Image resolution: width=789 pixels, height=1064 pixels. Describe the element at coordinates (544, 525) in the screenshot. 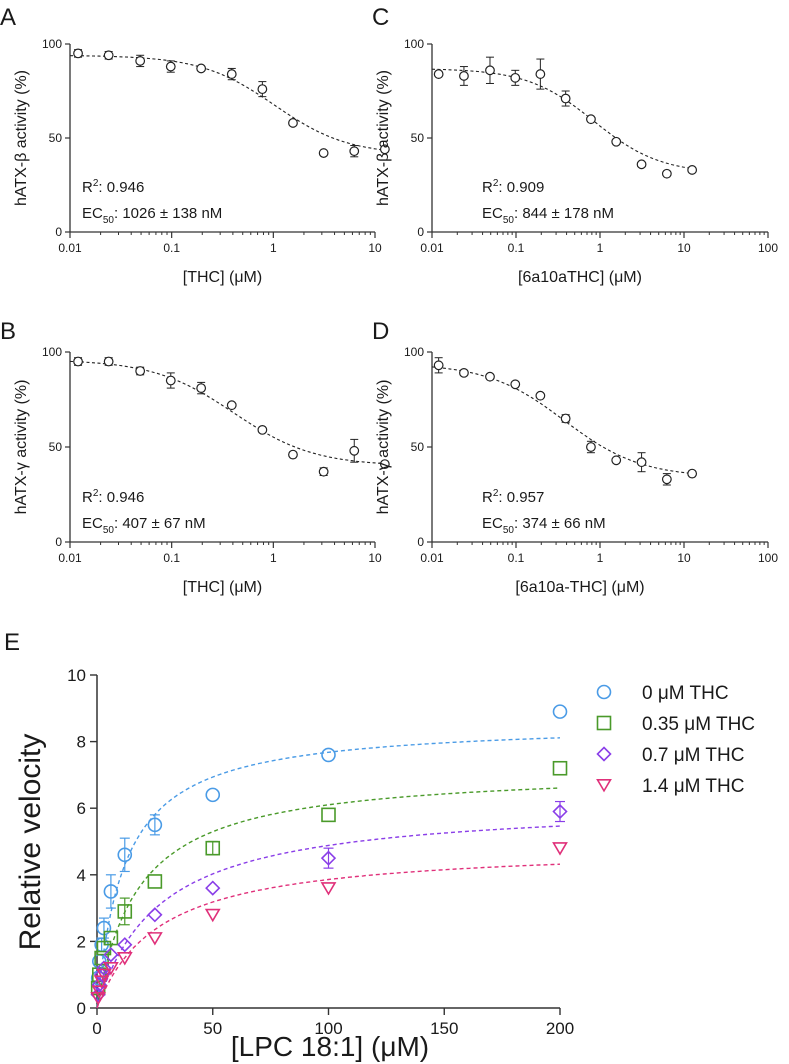

I see `ec50-annotation: EC50: 374 ± 66 nM` at that location.